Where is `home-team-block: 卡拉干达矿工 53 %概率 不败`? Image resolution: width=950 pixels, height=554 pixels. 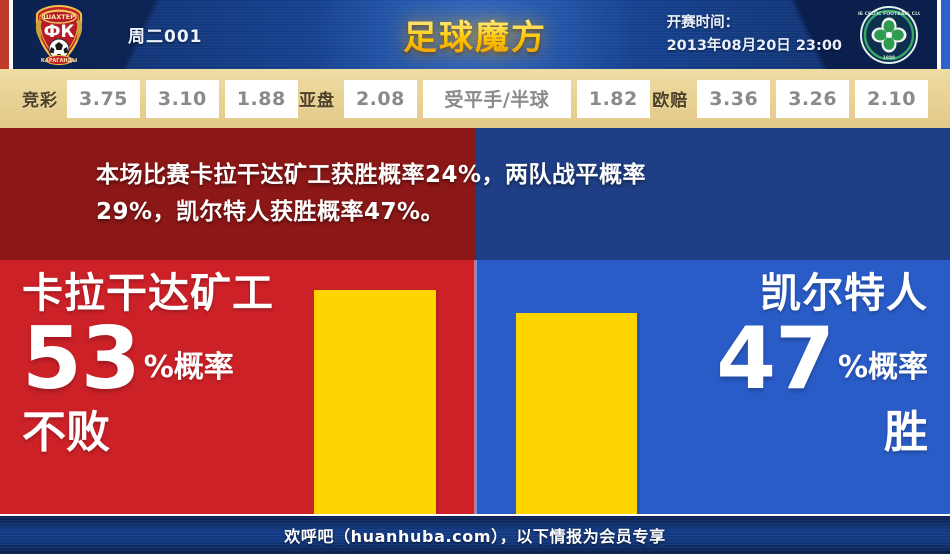 home-team-block: 卡拉干达矿工 53 %概率 不败 is located at coordinates (167, 387).